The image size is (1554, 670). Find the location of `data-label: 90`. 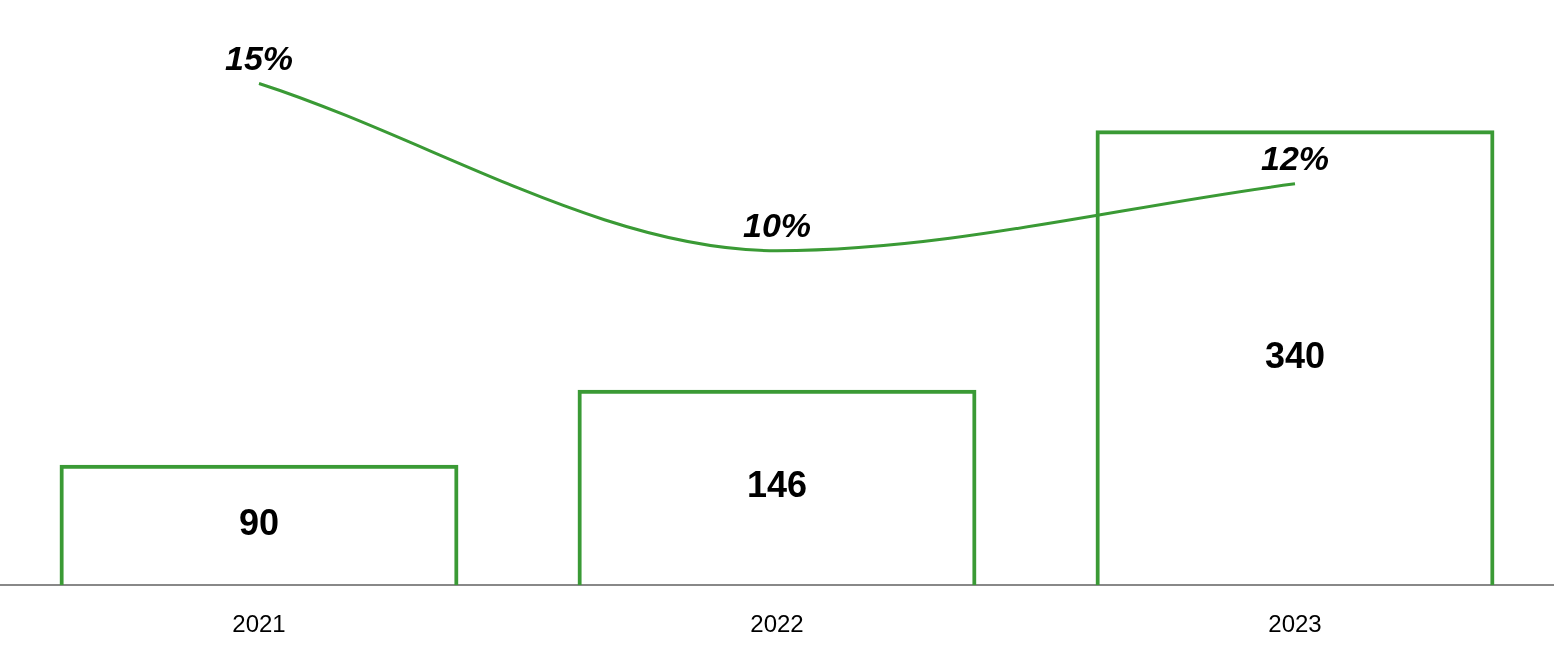

data-label: 90 is located at coordinates (259, 522).